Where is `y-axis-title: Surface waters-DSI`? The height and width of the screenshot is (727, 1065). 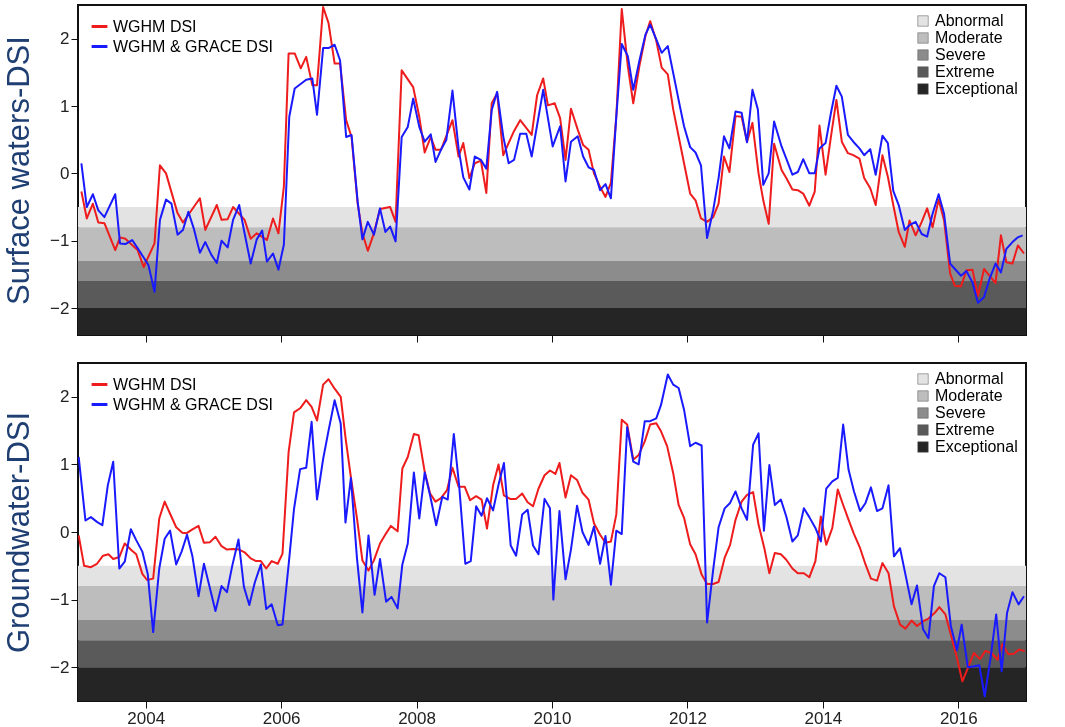
y-axis-title: Surface waters-DSI is located at coordinates (19, 170).